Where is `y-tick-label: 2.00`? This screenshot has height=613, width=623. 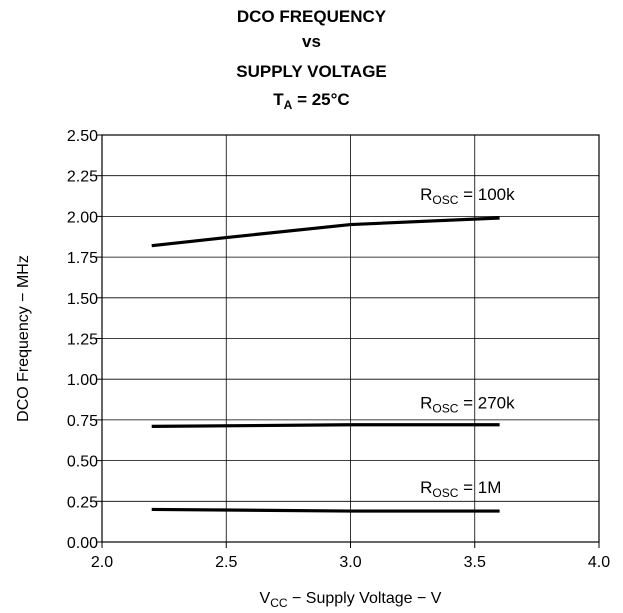 y-tick-label: 2.00 is located at coordinates (82, 217).